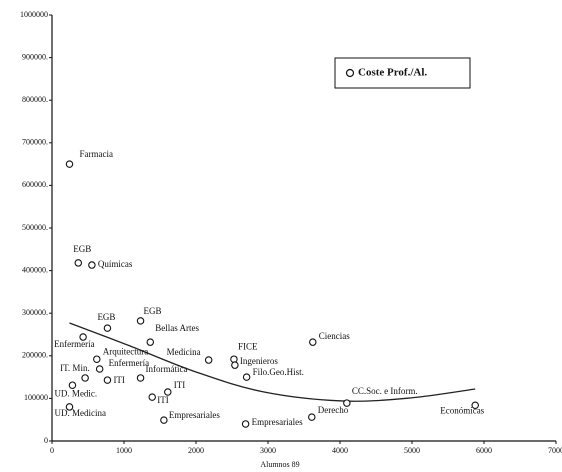  What do you see at coordinates (35, 56) in the screenshot?
I see `y-tick-label: 900000.` at bounding box center [35, 56].